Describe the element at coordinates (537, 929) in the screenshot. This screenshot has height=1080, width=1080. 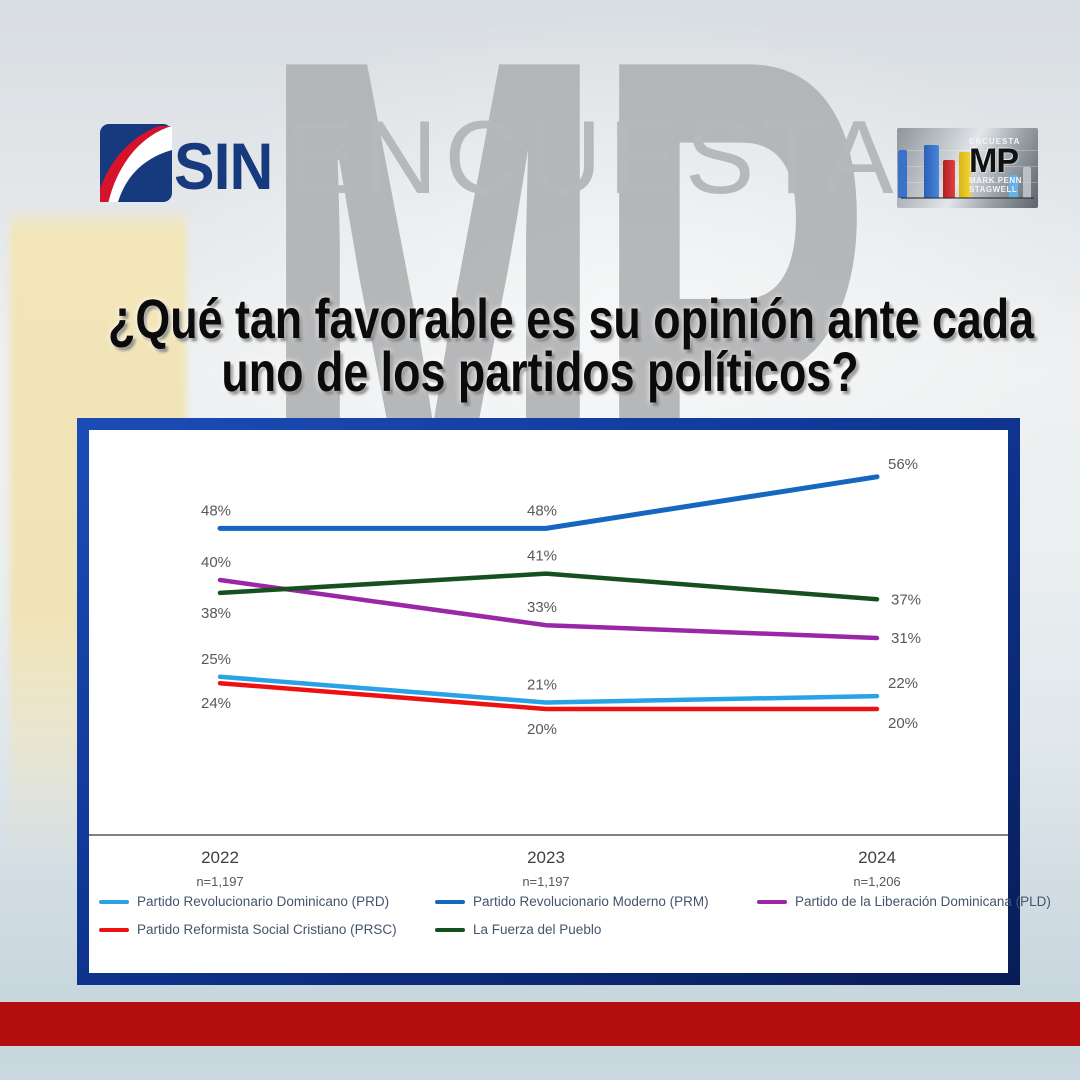
I see `legend-label: La Fuerza del Pueblo` at that location.